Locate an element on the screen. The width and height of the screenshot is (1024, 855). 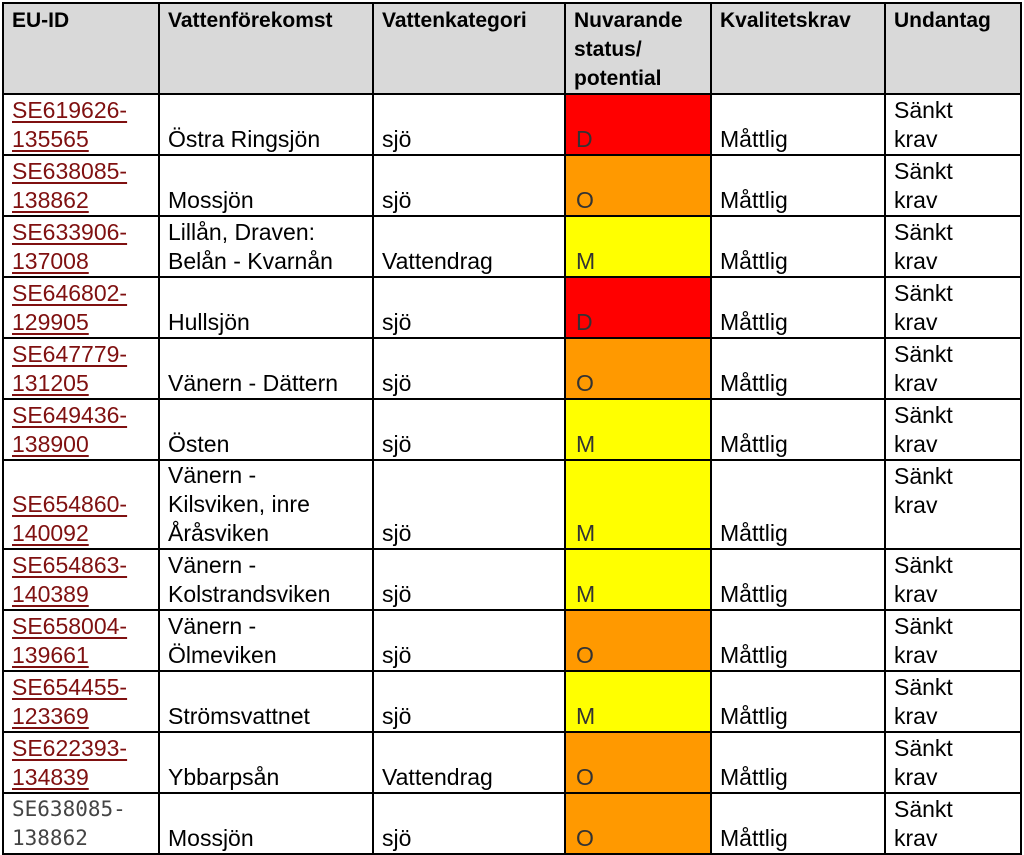
water-body-cell: Lillån, Draven: Belån - Kvarnån is located at coordinates (266, 246).